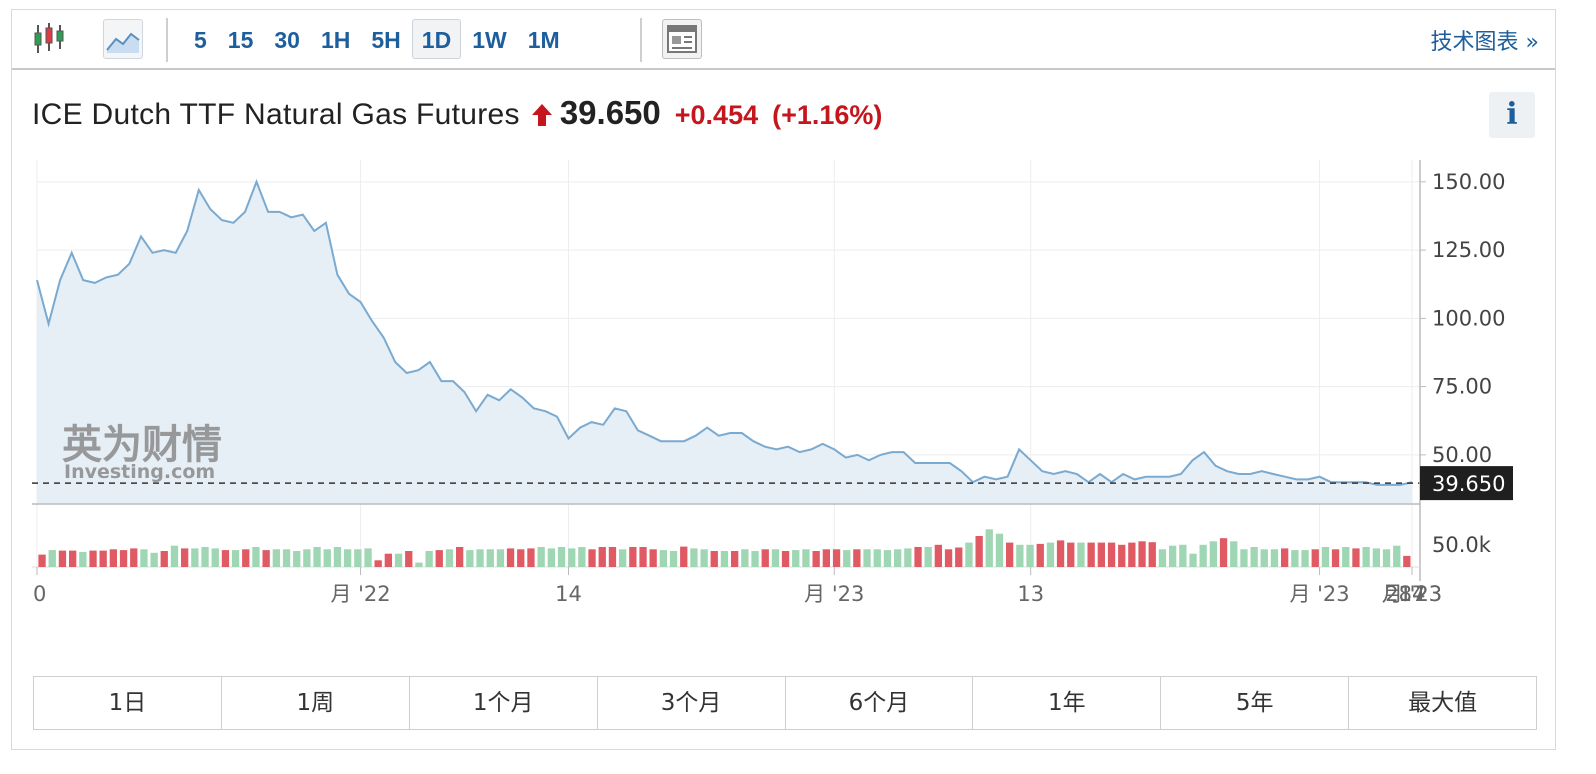 This screenshot has height=774, width=1596. Describe the element at coordinates (1462, 455) in the screenshot. I see `y-tick-label: 50.00` at that location.